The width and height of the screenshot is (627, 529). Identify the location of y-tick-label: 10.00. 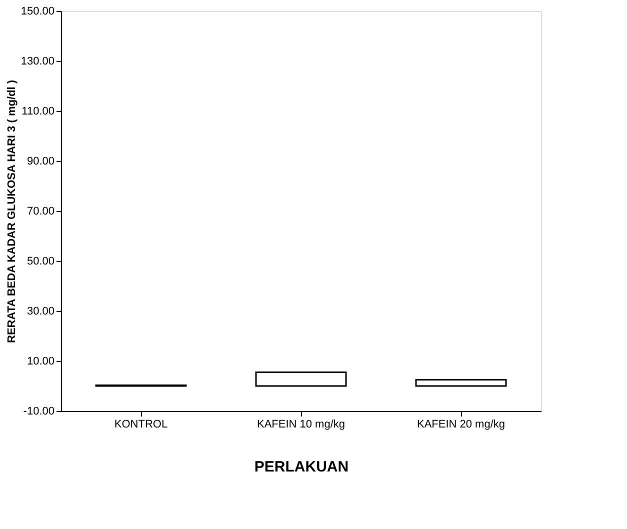
(40, 362).